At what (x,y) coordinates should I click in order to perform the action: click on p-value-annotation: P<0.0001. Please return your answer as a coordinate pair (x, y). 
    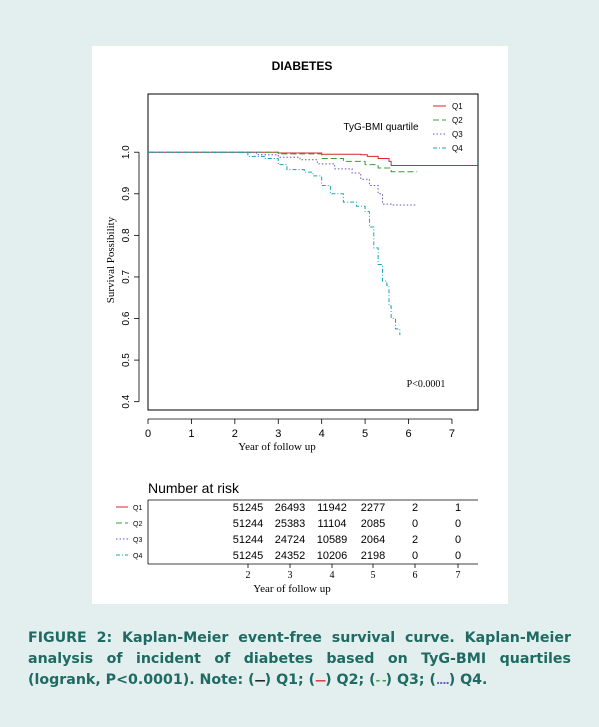
    Looking at the image, I should click on (426, 384).